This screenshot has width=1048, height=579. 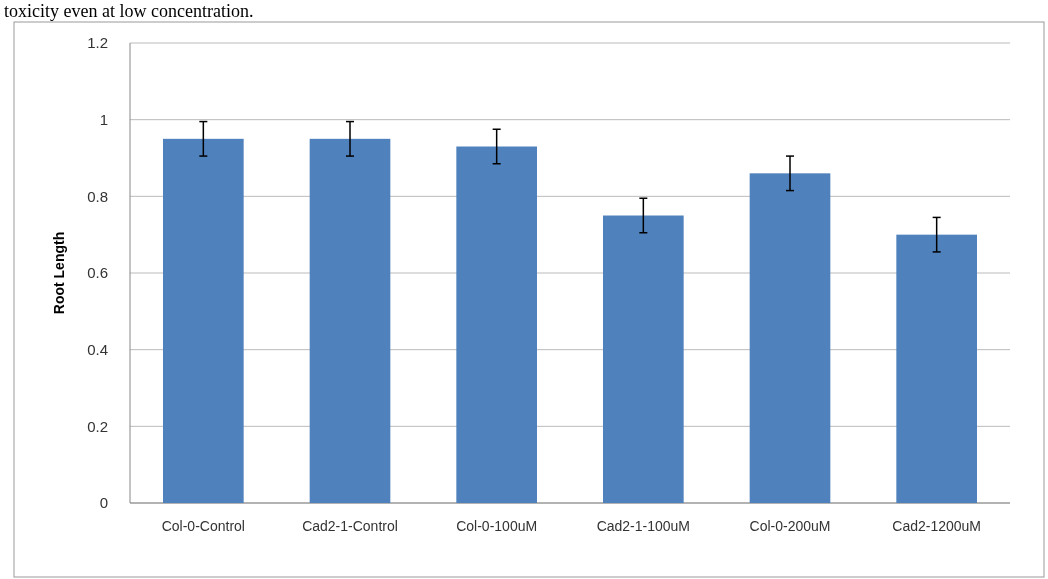 What do you see at coordinates (790, 526) in the screenshot?
I see `x-tick-label: Col-0-200uM` at bounding box center [790, 526].